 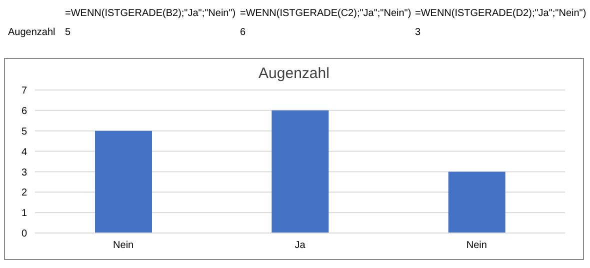 What do you see at coordinates (300, 246) in the screenshot?
I see `x-tick-label: Ja` at bounding box center [300, 246].